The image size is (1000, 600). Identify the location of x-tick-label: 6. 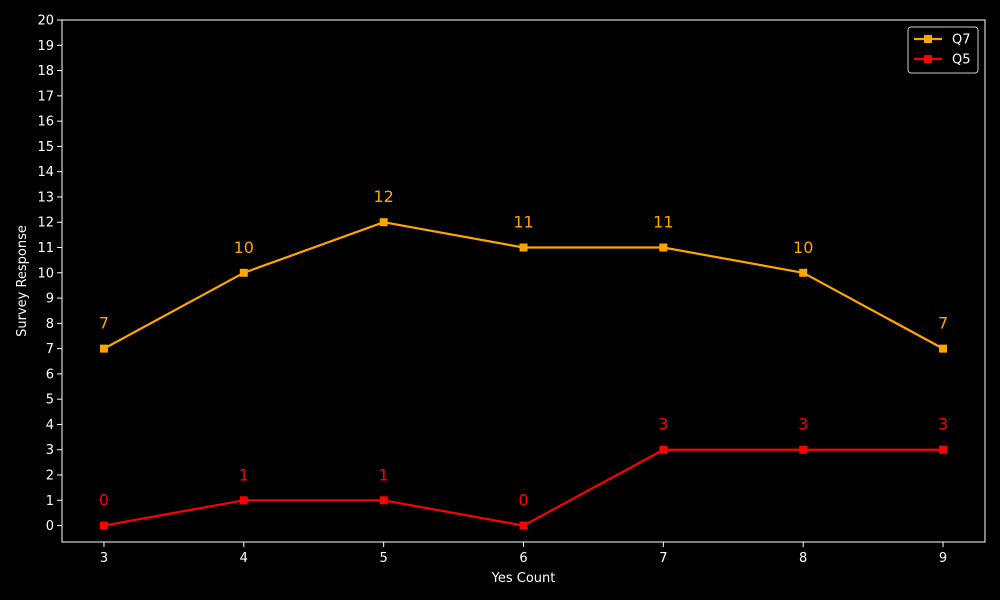
(523, 558).